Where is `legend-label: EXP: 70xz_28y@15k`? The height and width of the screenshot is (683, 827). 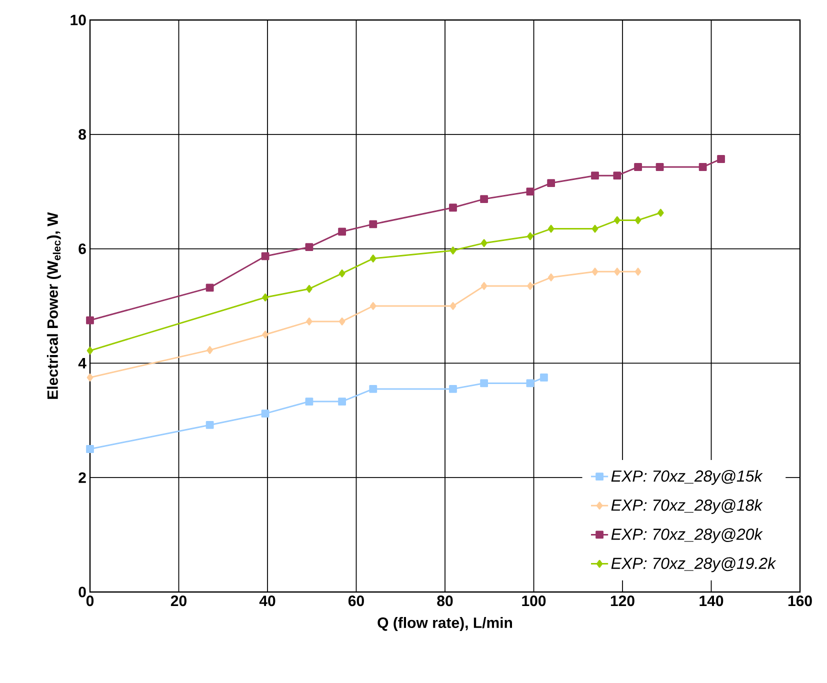 legend-label: EXP: 70xz_28y@15k is located at coordinates (687, 477).